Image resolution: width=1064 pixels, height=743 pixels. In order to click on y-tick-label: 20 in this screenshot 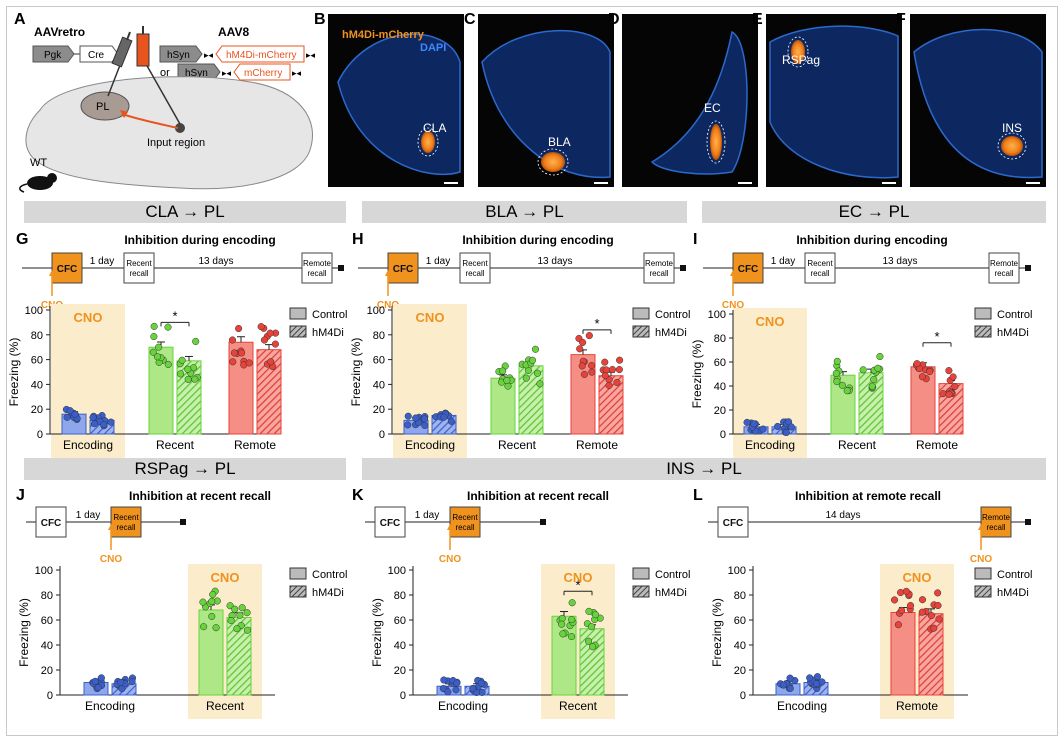, I will do `click(47, 671)`.